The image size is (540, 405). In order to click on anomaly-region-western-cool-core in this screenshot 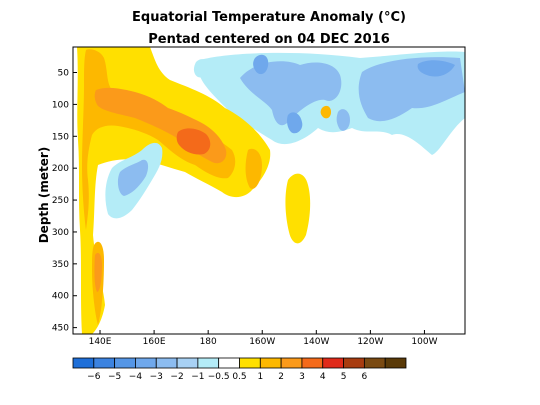, I will do `click(133, 177)`.